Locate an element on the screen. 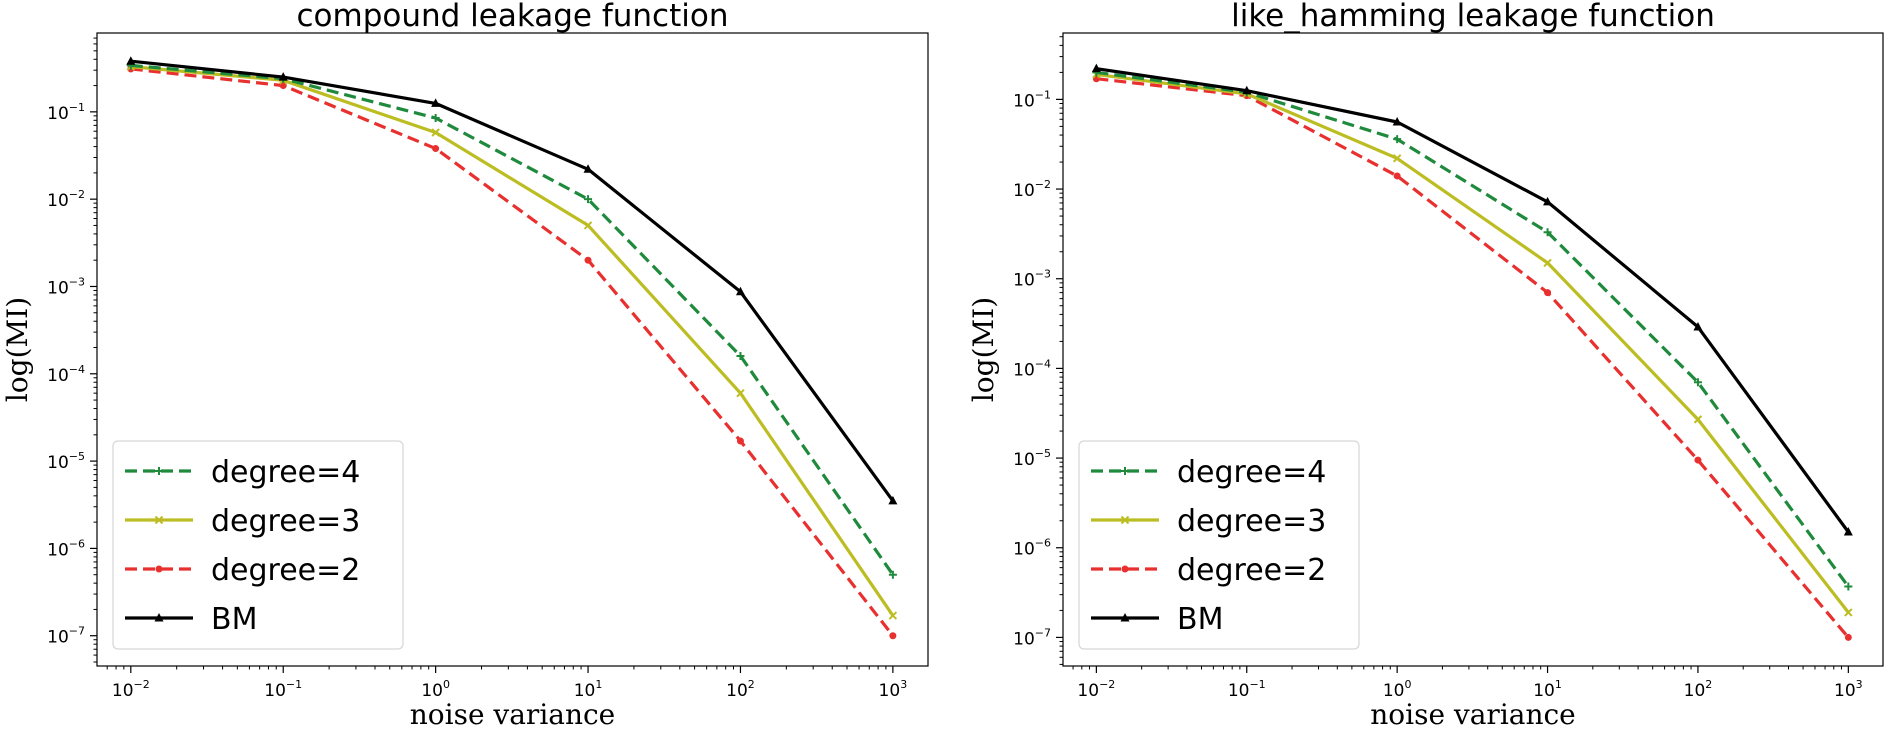  x-tick-label: 10⁰ is located at coordinates (435, 689).